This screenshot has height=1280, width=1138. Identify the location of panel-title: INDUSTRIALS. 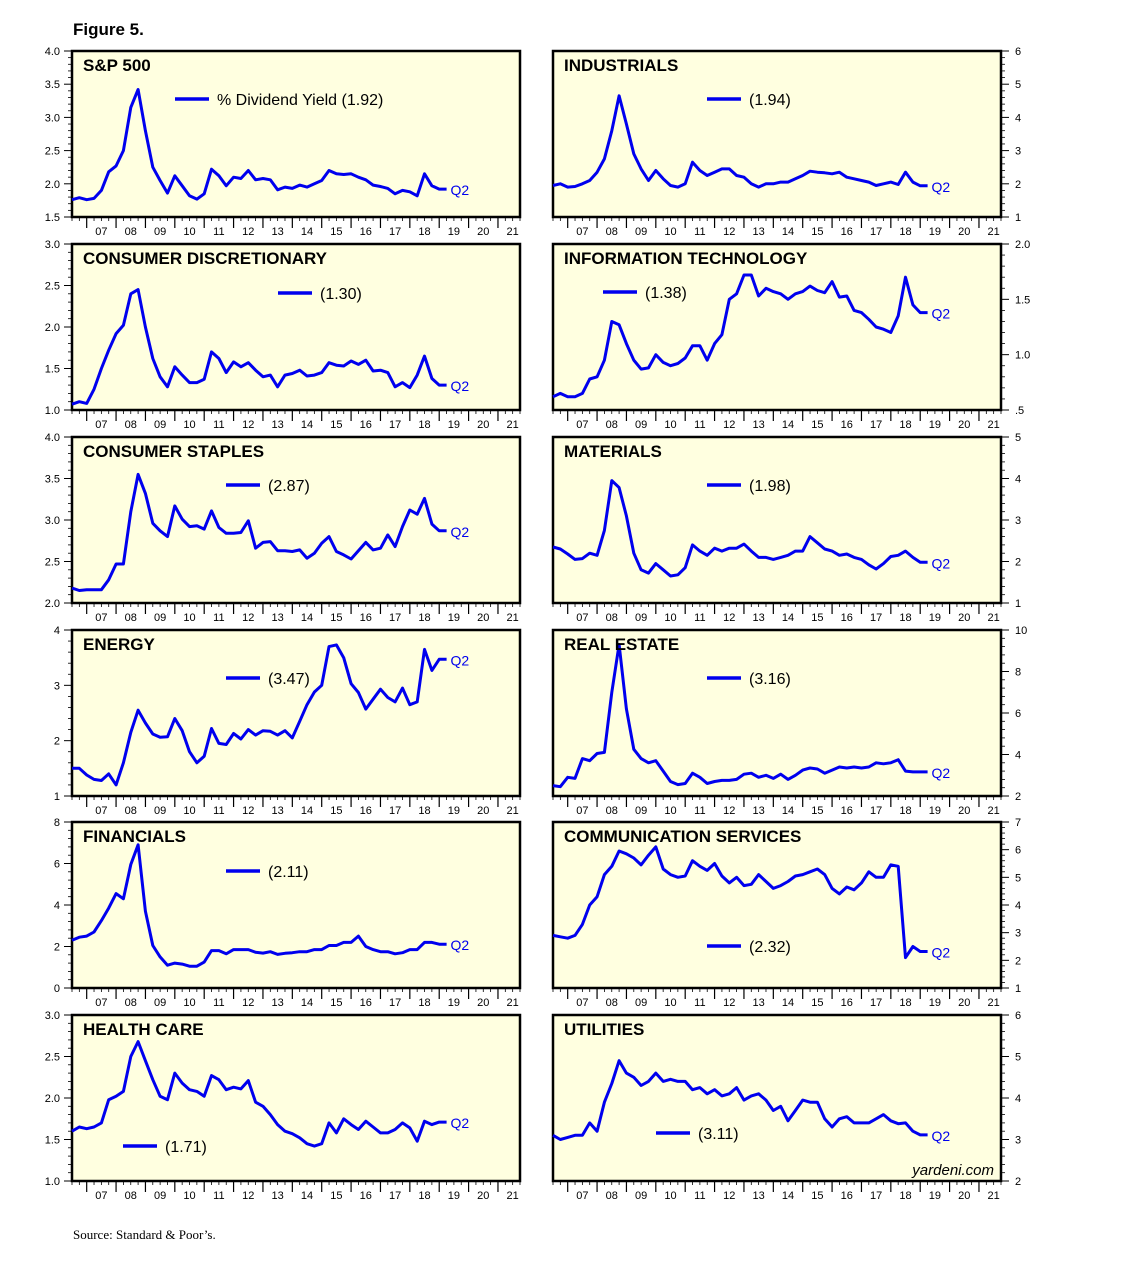
(621, 65).